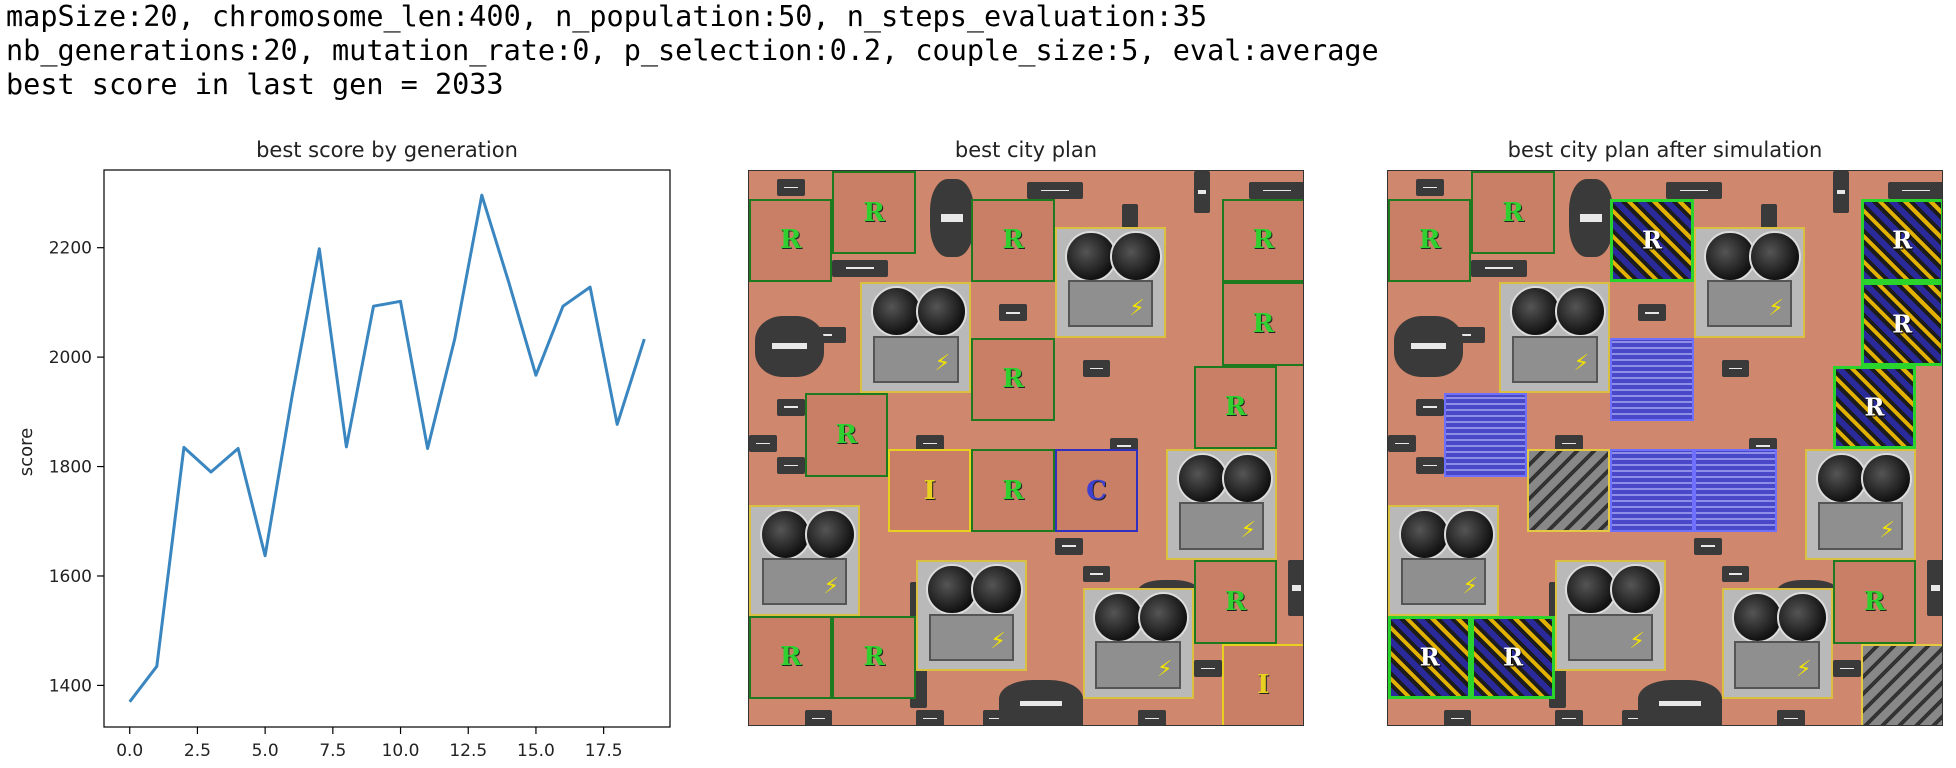 This screenshot has height=768, width=1956. I want to click on x-tick-label: 7.5, so click(332, 751).